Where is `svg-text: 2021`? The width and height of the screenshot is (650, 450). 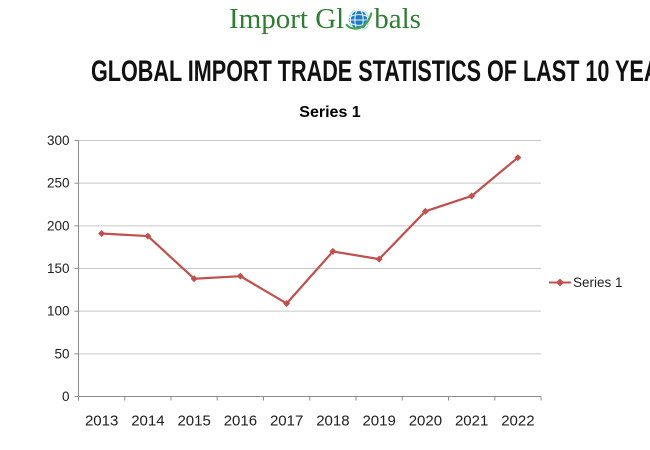
svg-text: 2021 is located at coordinates (471, 421).